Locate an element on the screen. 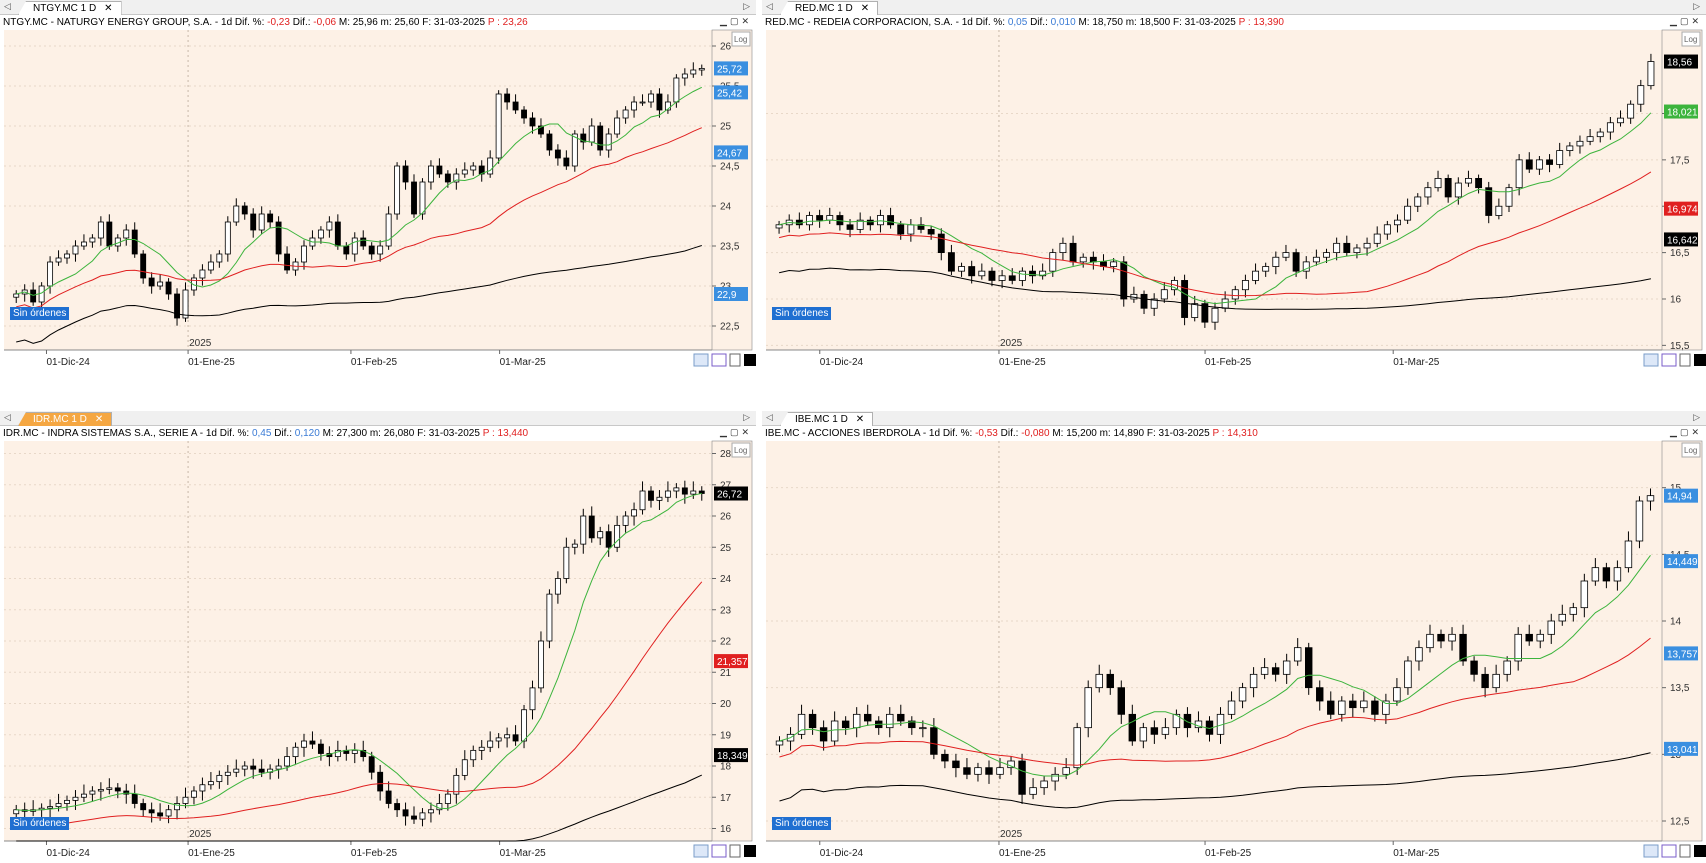  log-button is located at coordinates (1691, 450).